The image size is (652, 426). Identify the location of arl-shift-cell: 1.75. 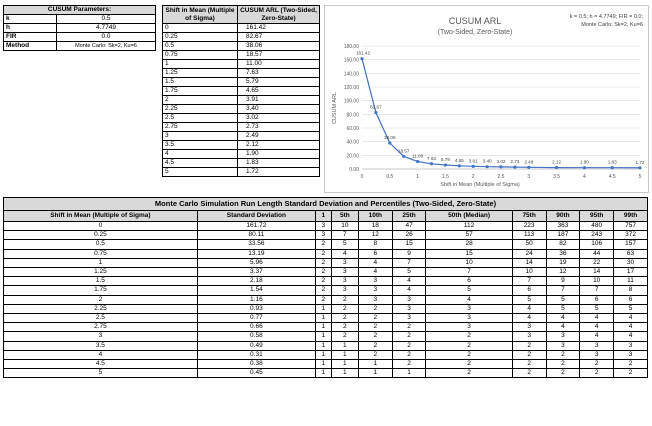
(200, 91).